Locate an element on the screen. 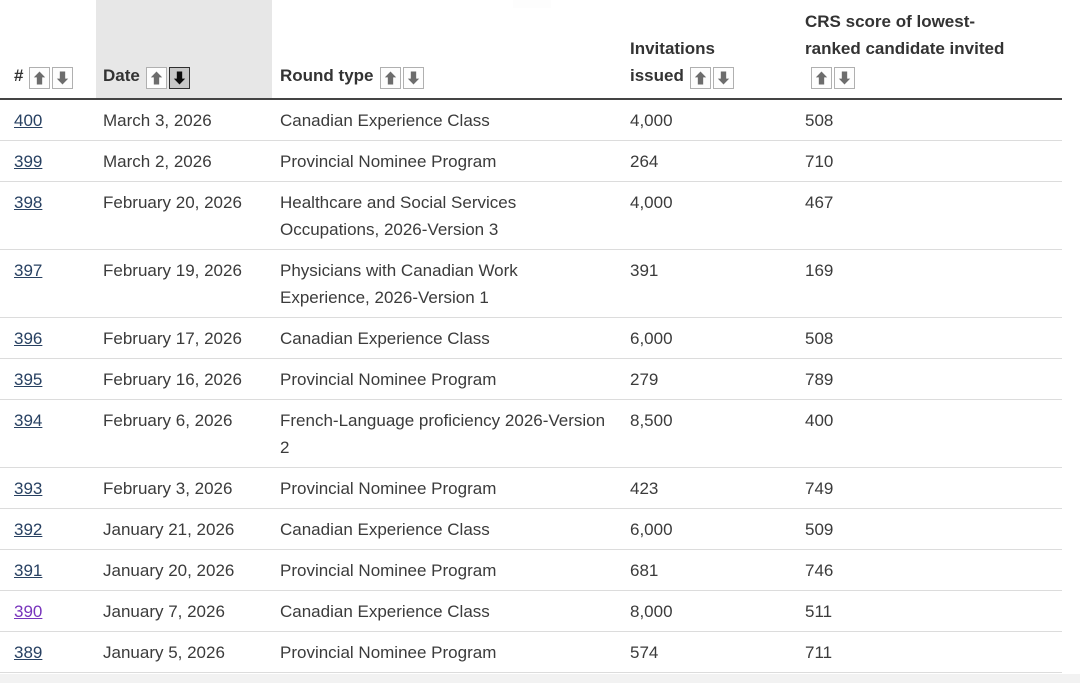 The image size is (1080, 683). round-date: February 19, 2026 is located at coordinates (172, 270).